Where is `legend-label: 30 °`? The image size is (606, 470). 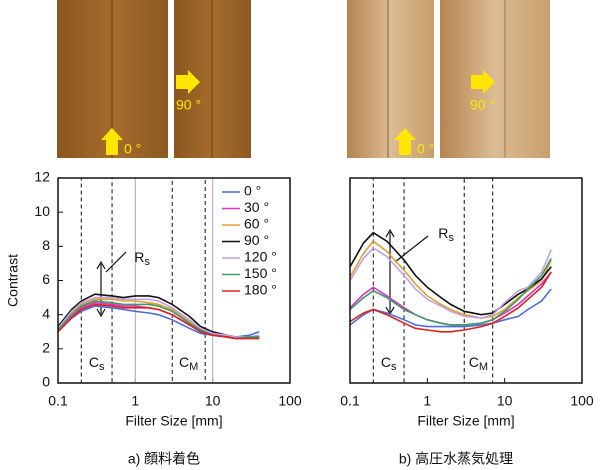
legend-label: 30 ° is located at coordinates (256, 207).